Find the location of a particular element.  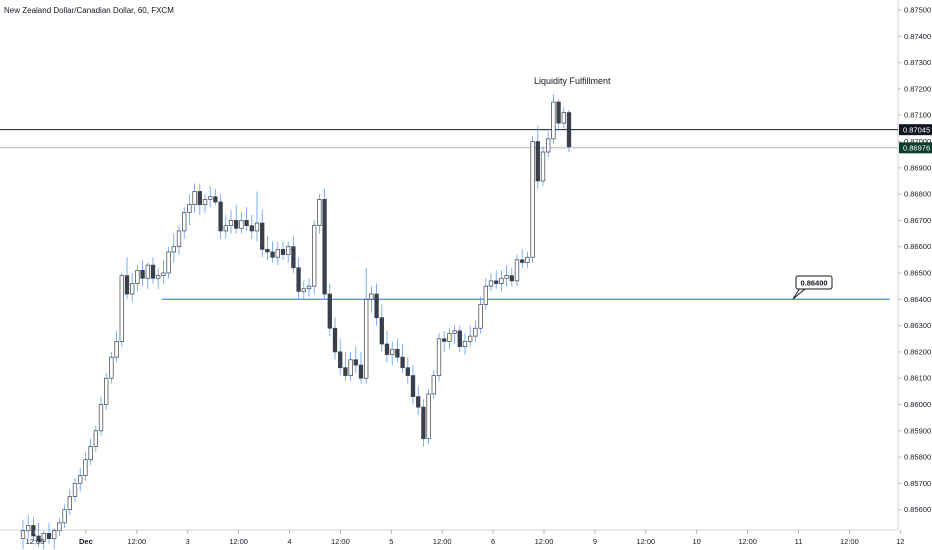

price-tick-label: 0.87000 is located at coordinates (917, 141).